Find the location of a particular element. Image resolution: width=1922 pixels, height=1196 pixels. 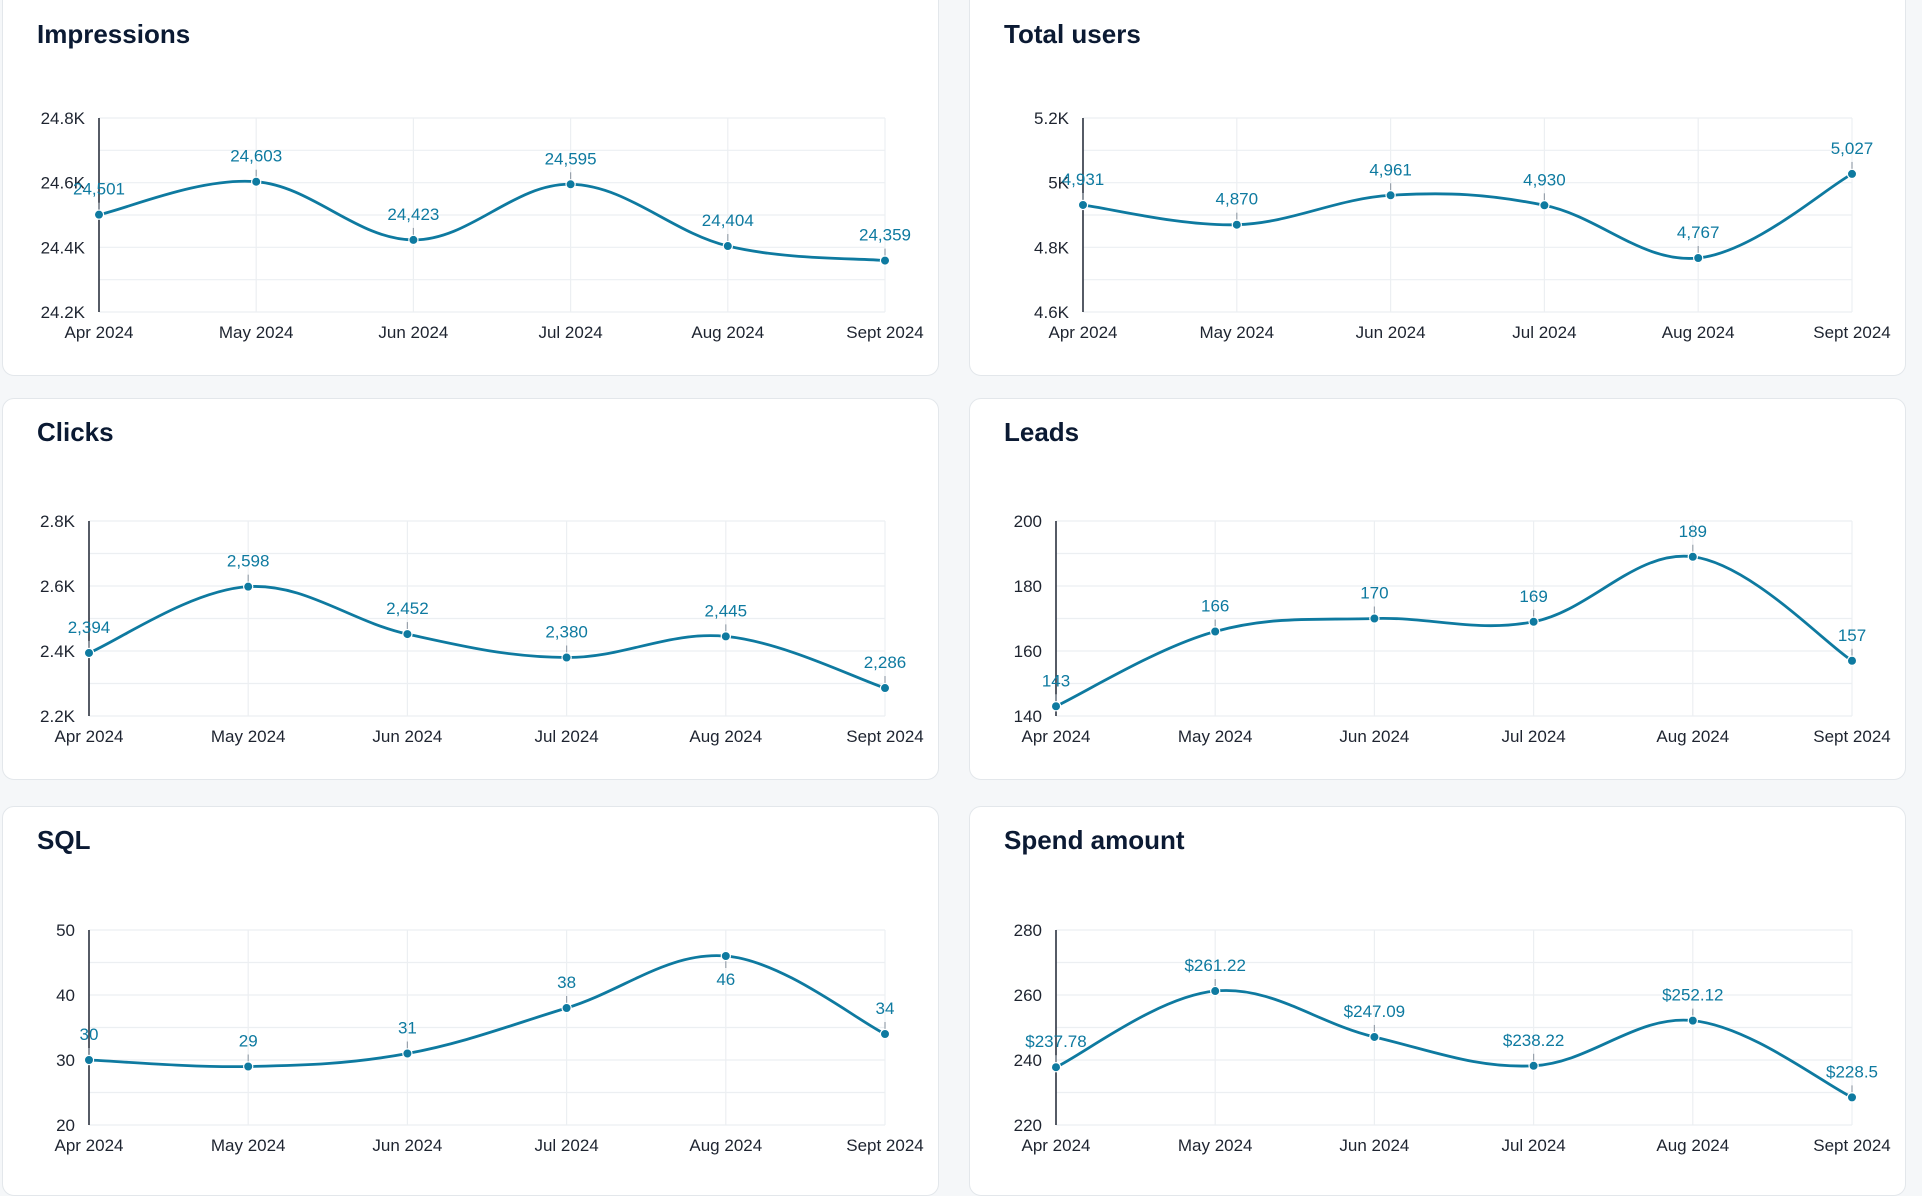

y-tick-label: 30 is located at coordinates (65, 1060).